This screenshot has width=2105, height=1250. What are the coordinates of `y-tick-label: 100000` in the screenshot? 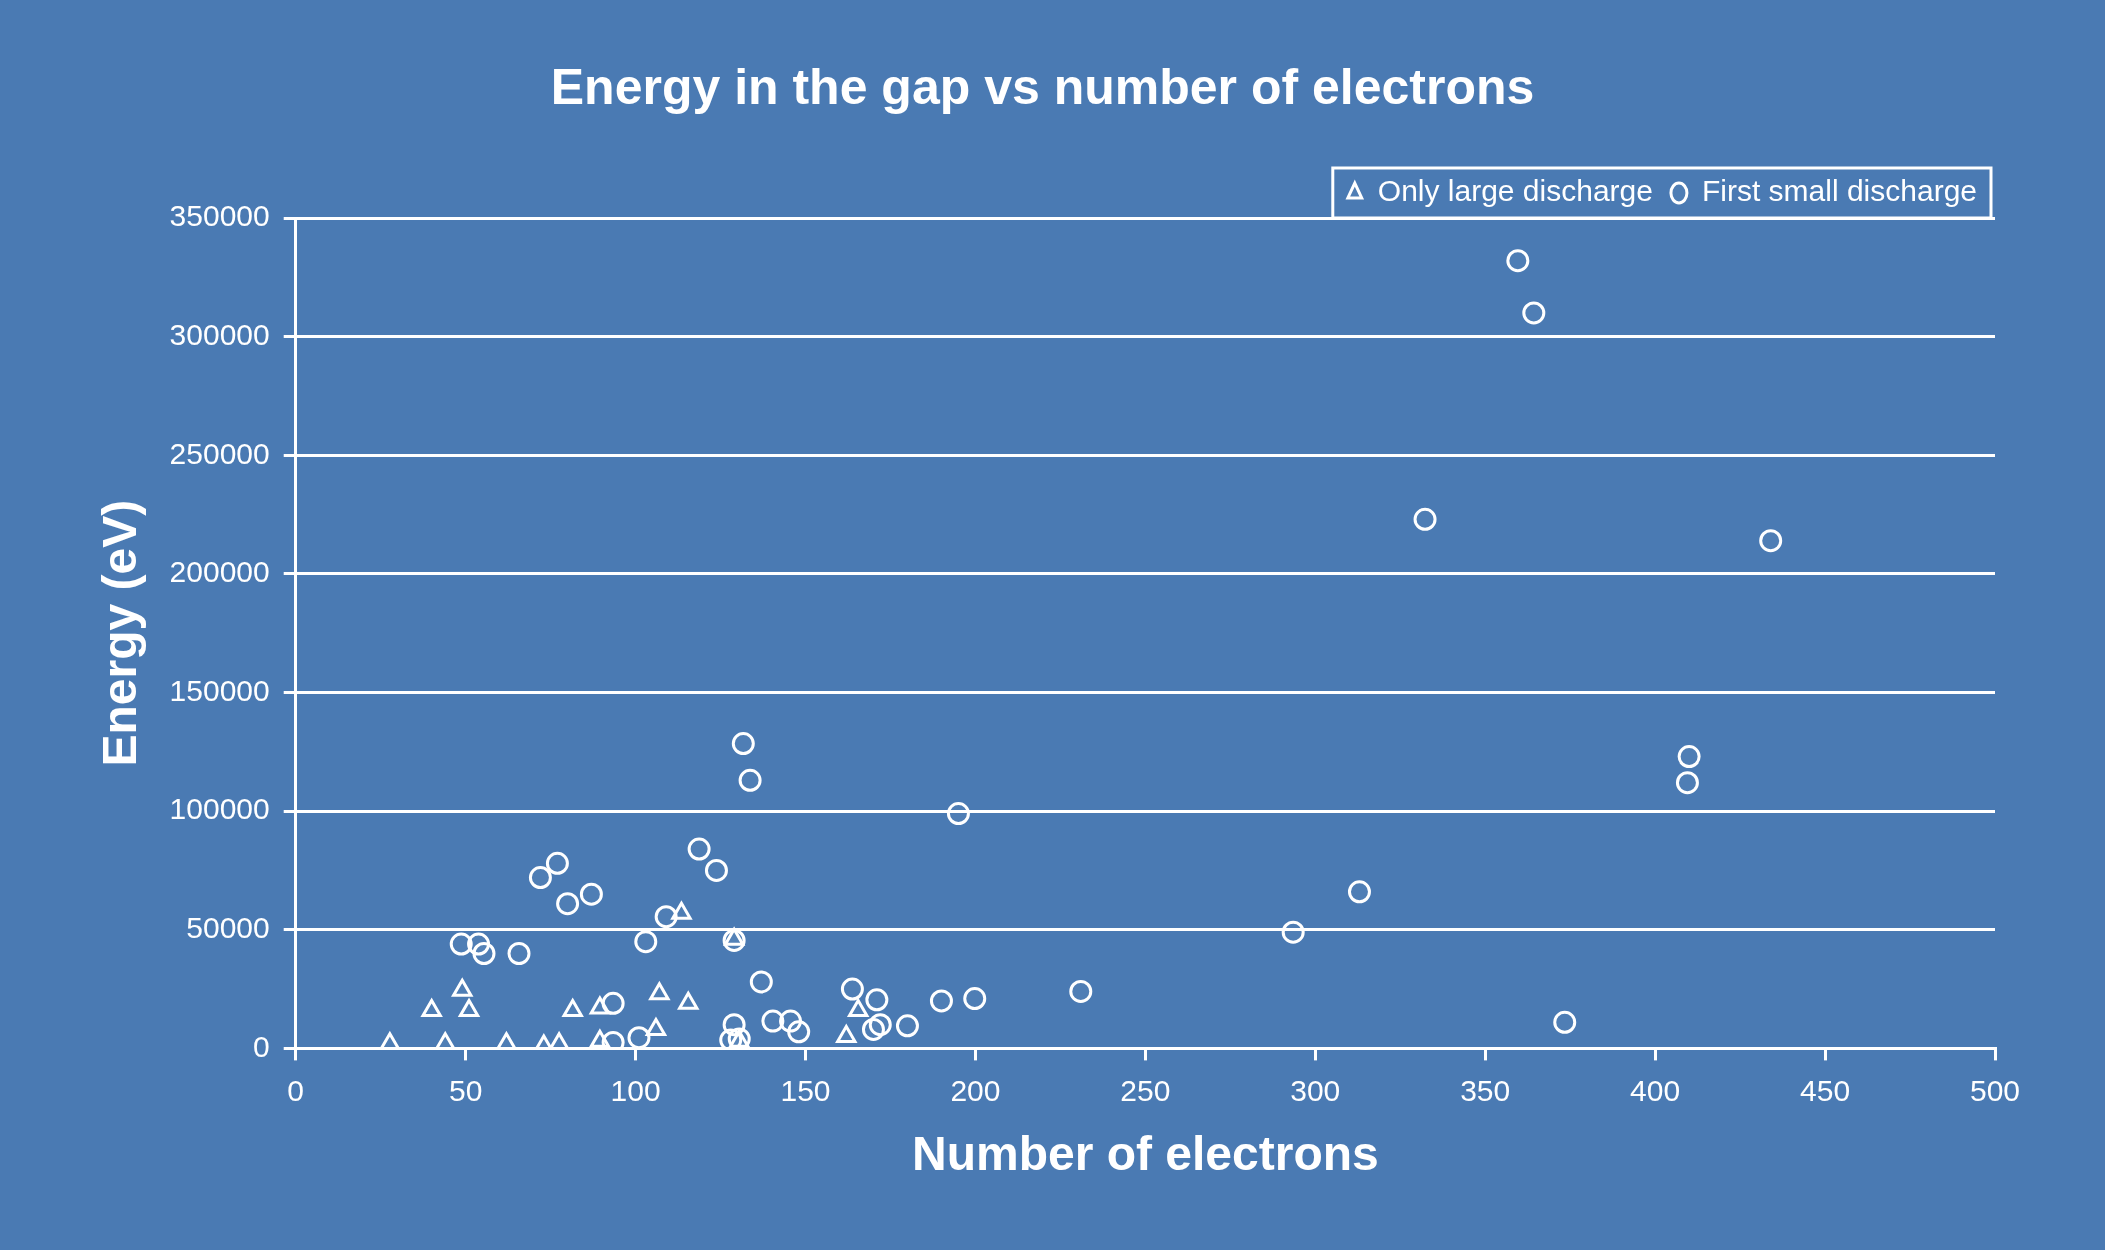 It's located at (219, 809).